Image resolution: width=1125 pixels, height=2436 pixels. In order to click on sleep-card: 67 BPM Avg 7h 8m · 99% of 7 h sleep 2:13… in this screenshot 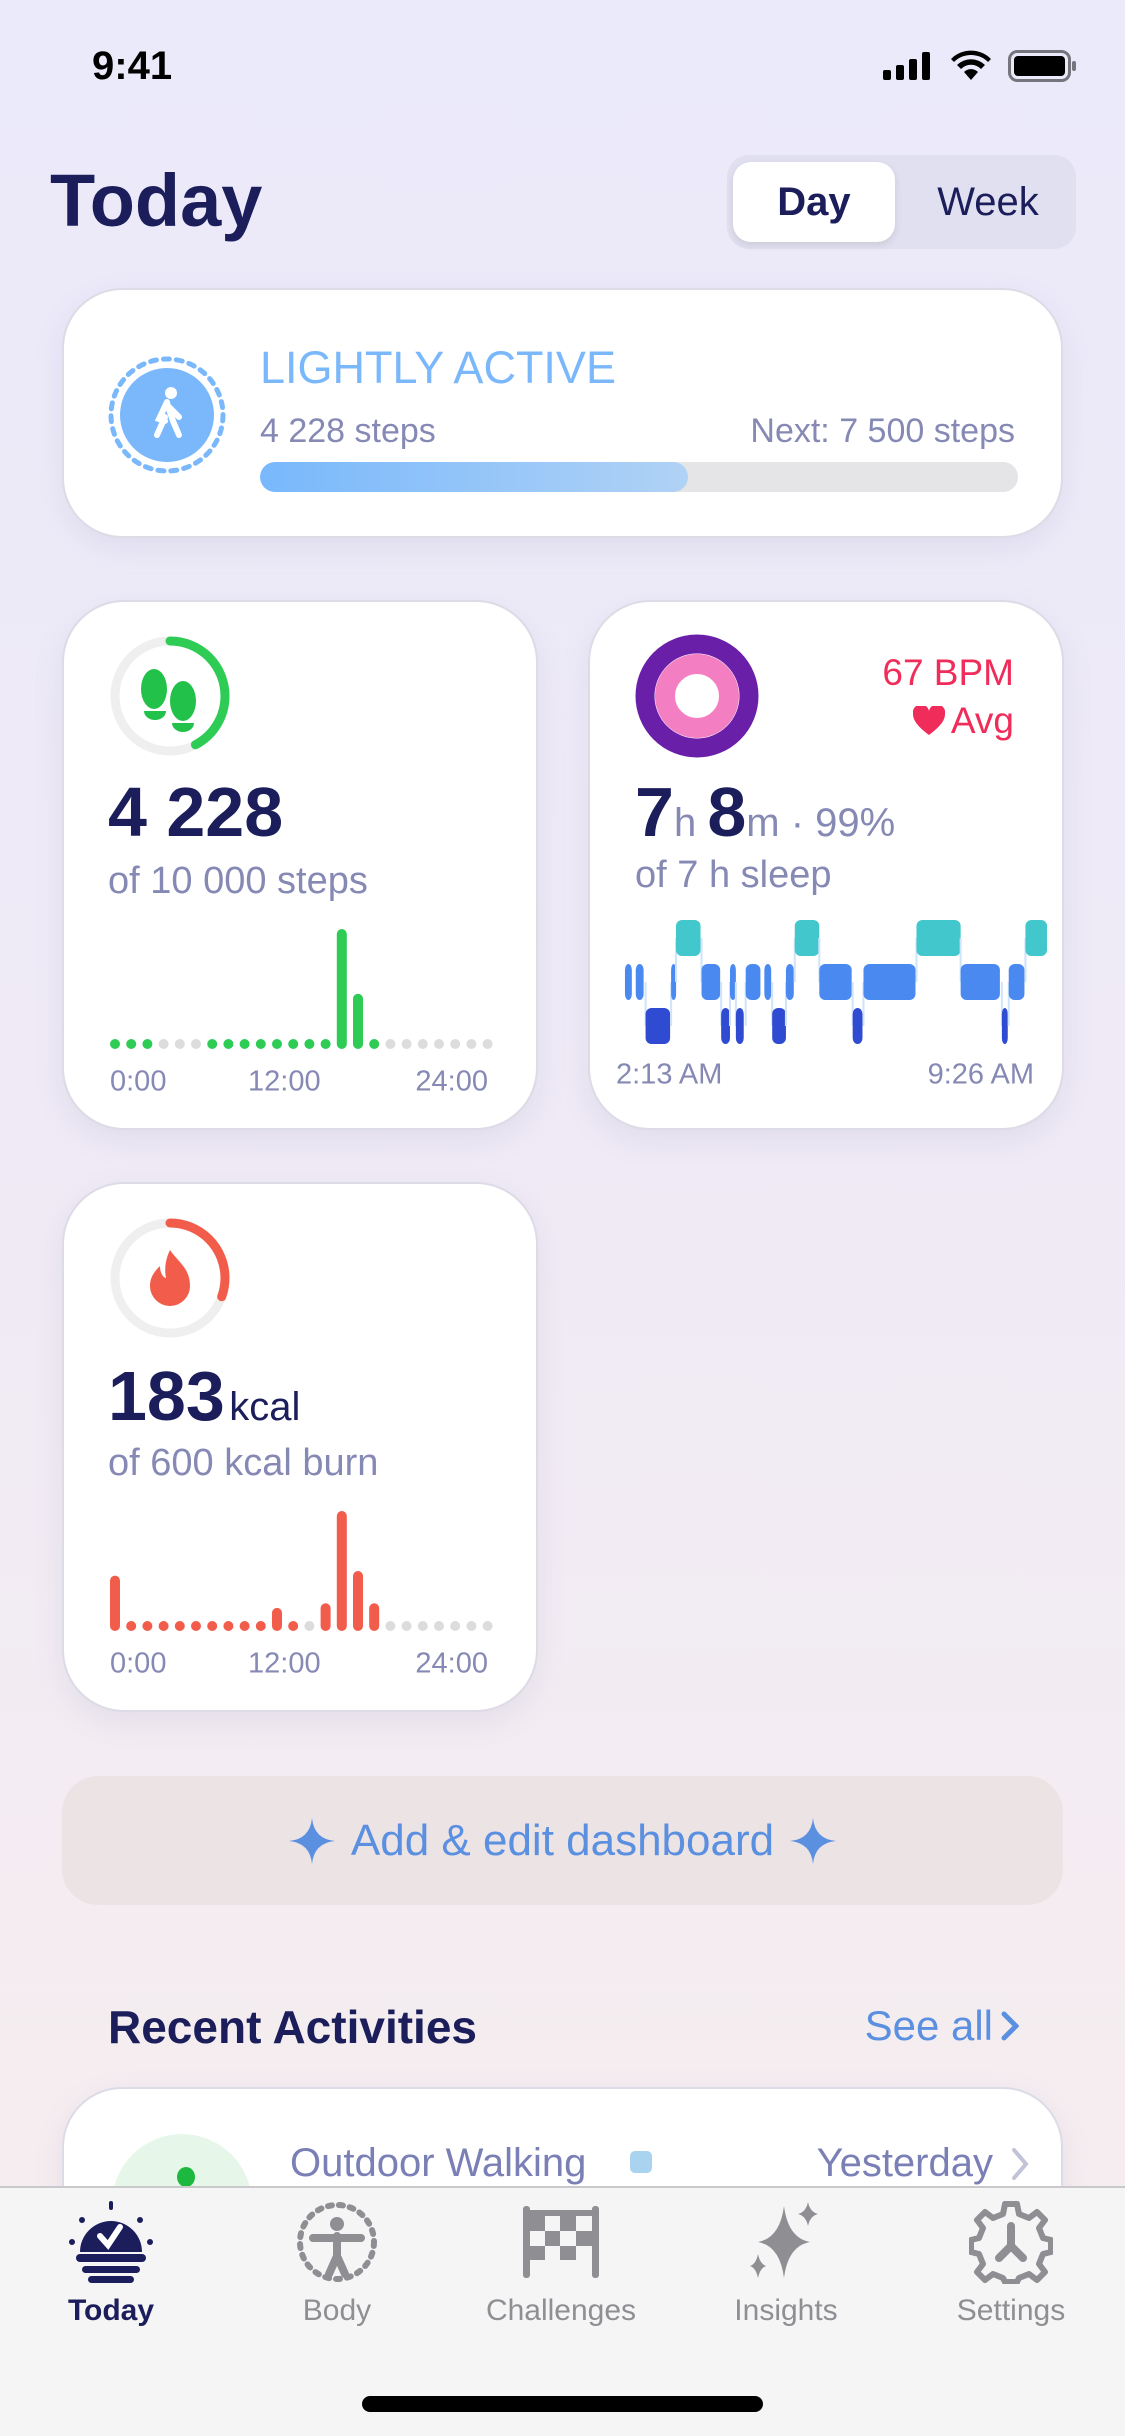, I will do `click(826, 865)`.